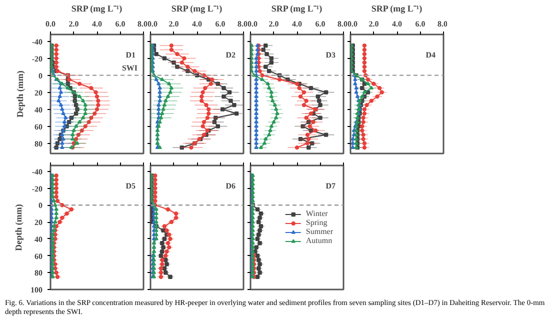 The image size is (554, 321). I want to click on text: D6, so click(231, 186).